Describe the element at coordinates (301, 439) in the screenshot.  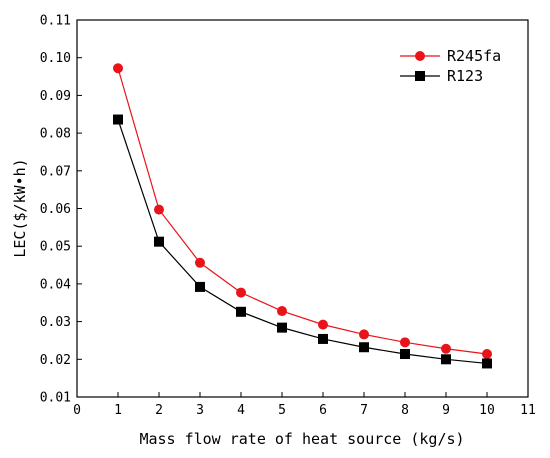
I see `x-axis-title: Mass flow rate of heat source (kg/s)` at that location.